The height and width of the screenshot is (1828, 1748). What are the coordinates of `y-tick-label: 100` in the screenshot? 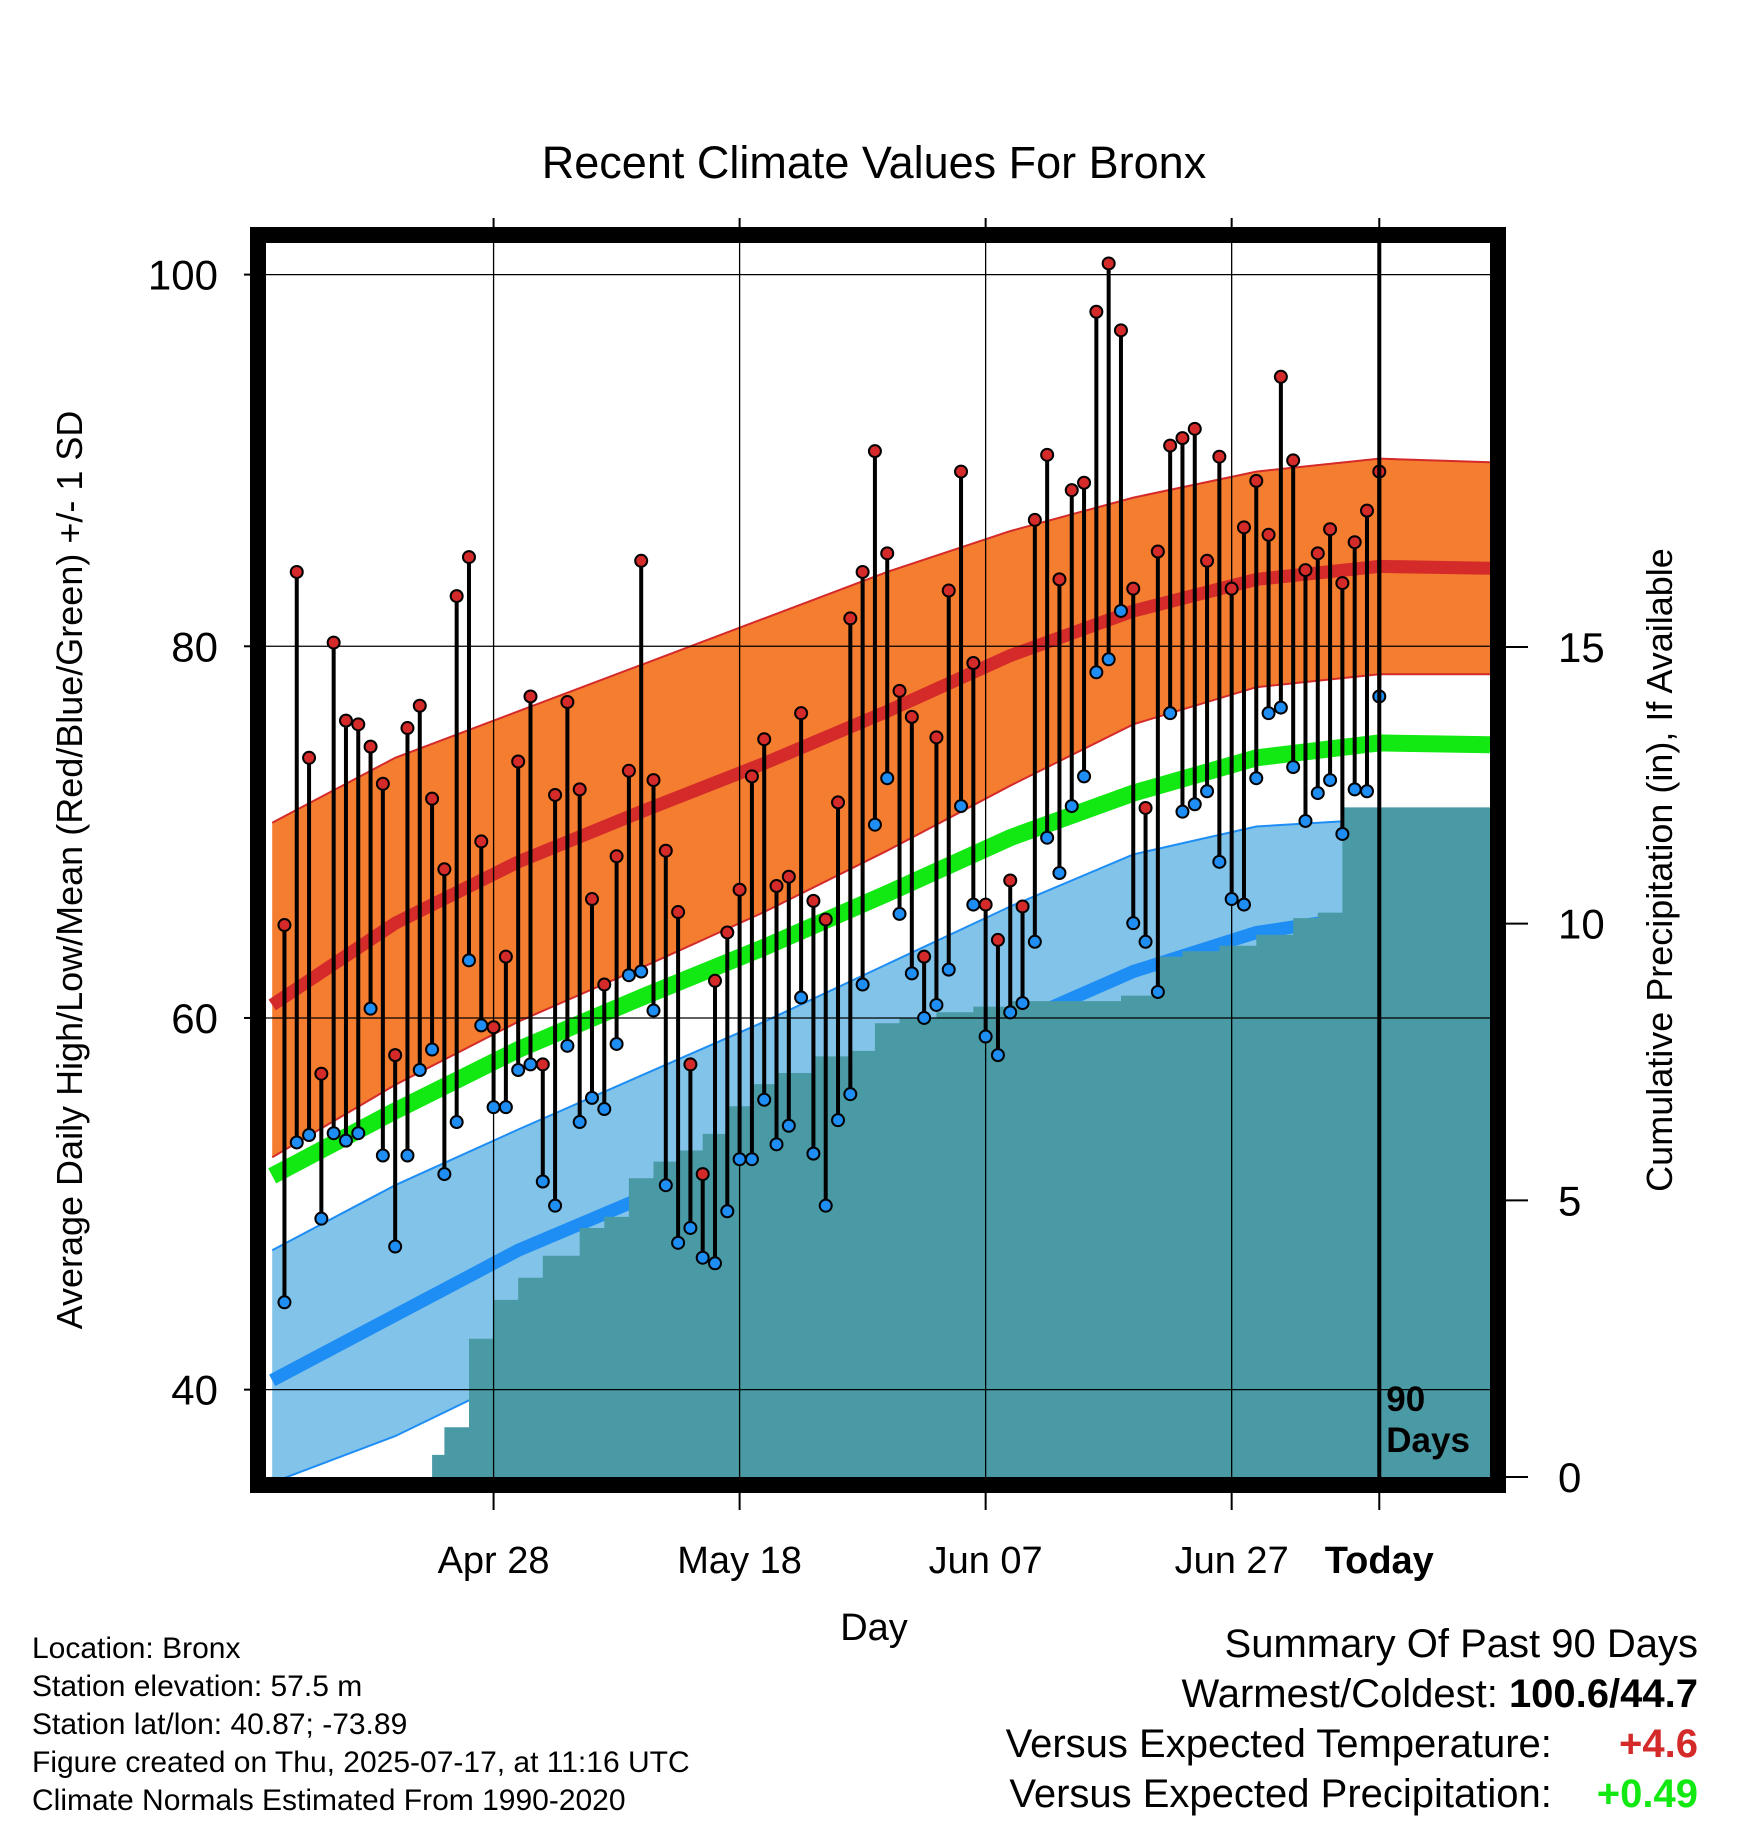 It's located at (183, 275).